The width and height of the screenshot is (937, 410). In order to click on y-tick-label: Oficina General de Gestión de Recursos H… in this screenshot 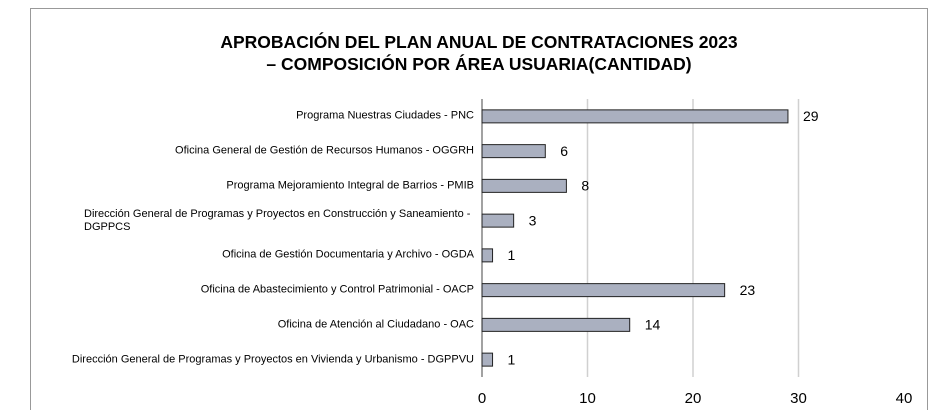, I will do `click(324, 150)`.